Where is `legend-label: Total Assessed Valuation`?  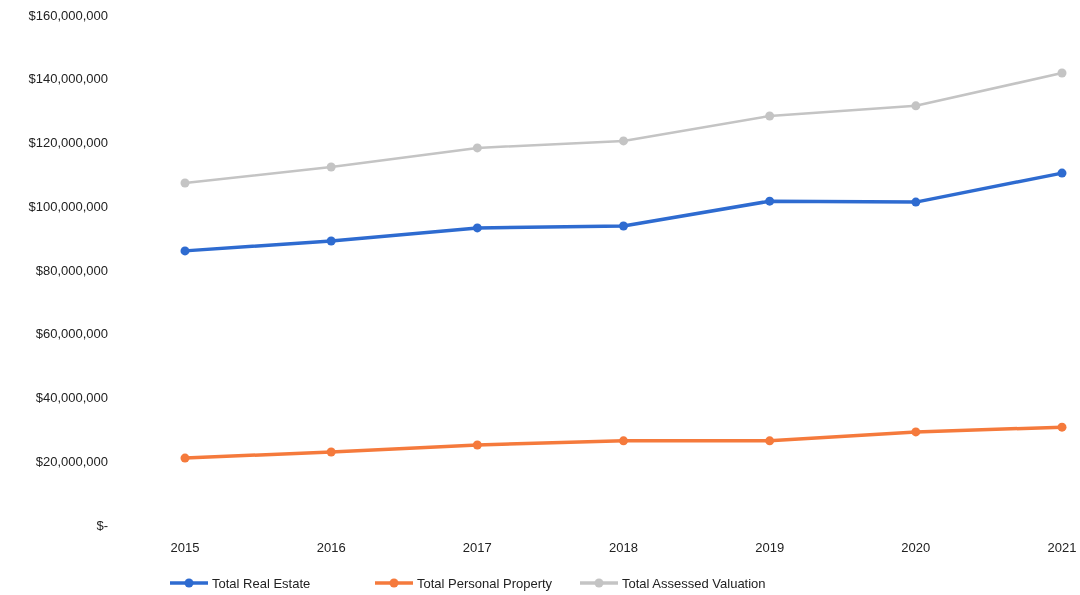 legend-label: Total Assessed Valuation is located at coordinates (694, 583).